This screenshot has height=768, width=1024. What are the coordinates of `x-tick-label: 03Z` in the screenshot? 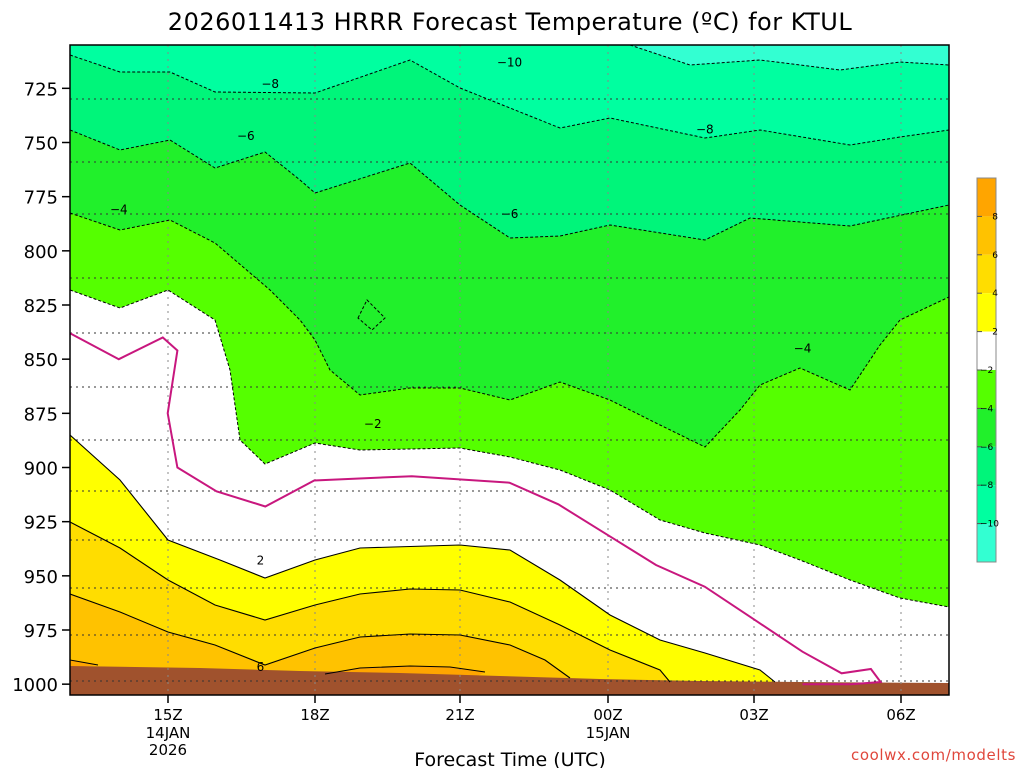 It's located at (753, 715).